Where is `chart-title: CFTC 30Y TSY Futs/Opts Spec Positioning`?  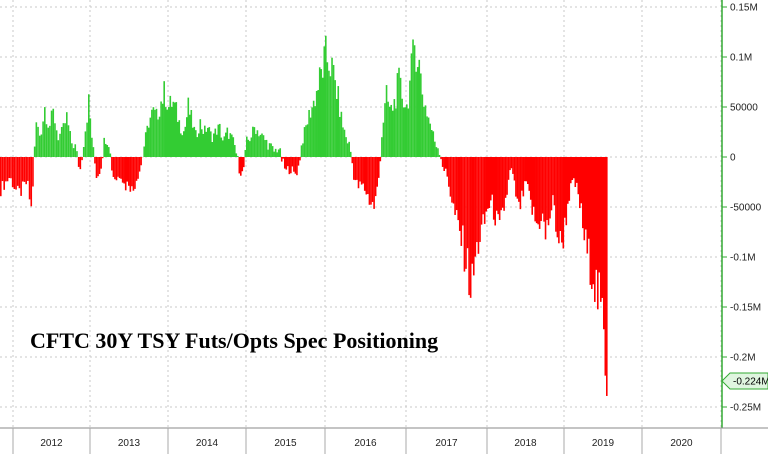 chart-title: CFTC 30Y TSY Futs/Opts Spec Positioning is located at coordinates (234, 340).